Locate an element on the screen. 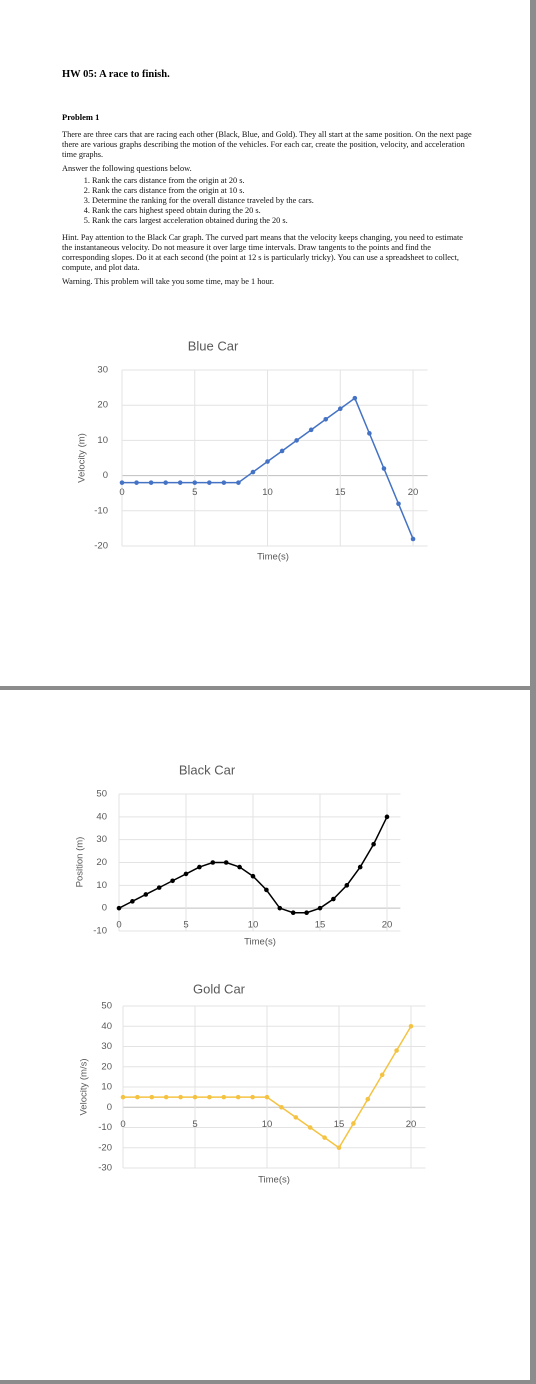 The width and height of the screenshot is (536, 1384). prompt: Answer the following questions below. is located at coordinates (127, 168).